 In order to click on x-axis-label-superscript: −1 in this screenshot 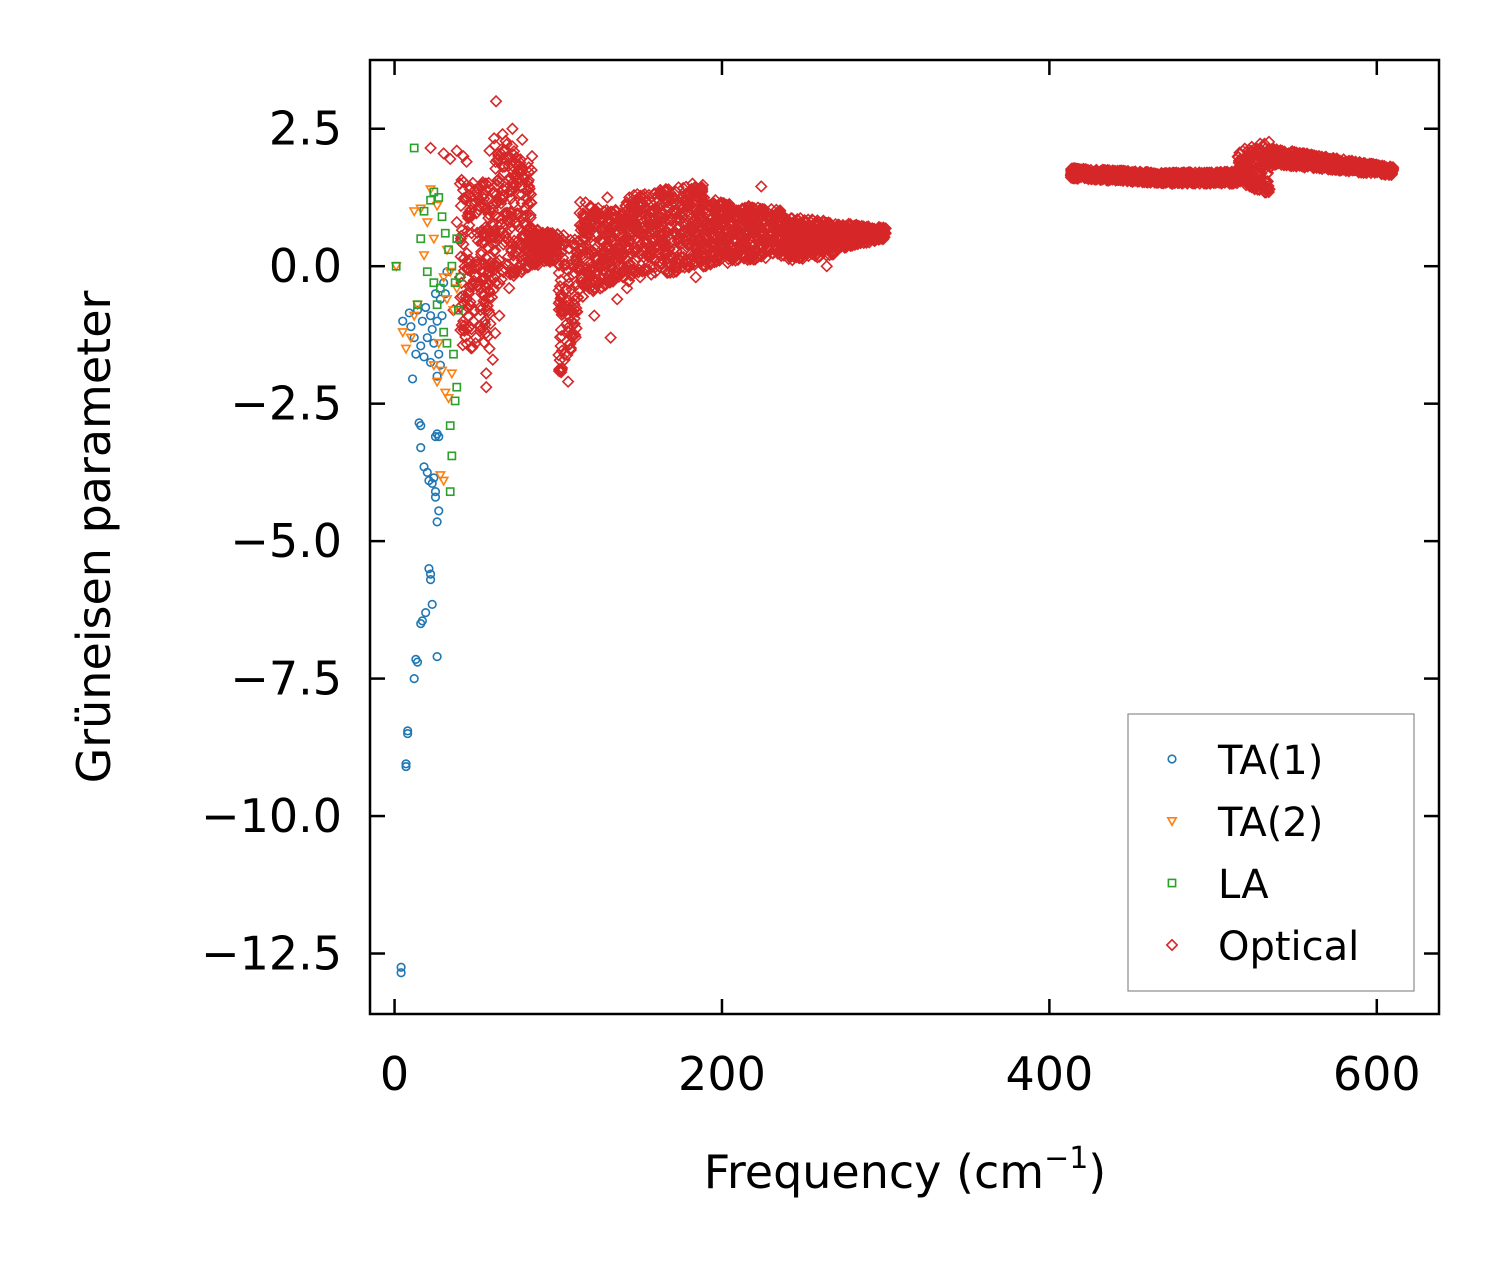, I will do `click(1066, 1158)`.